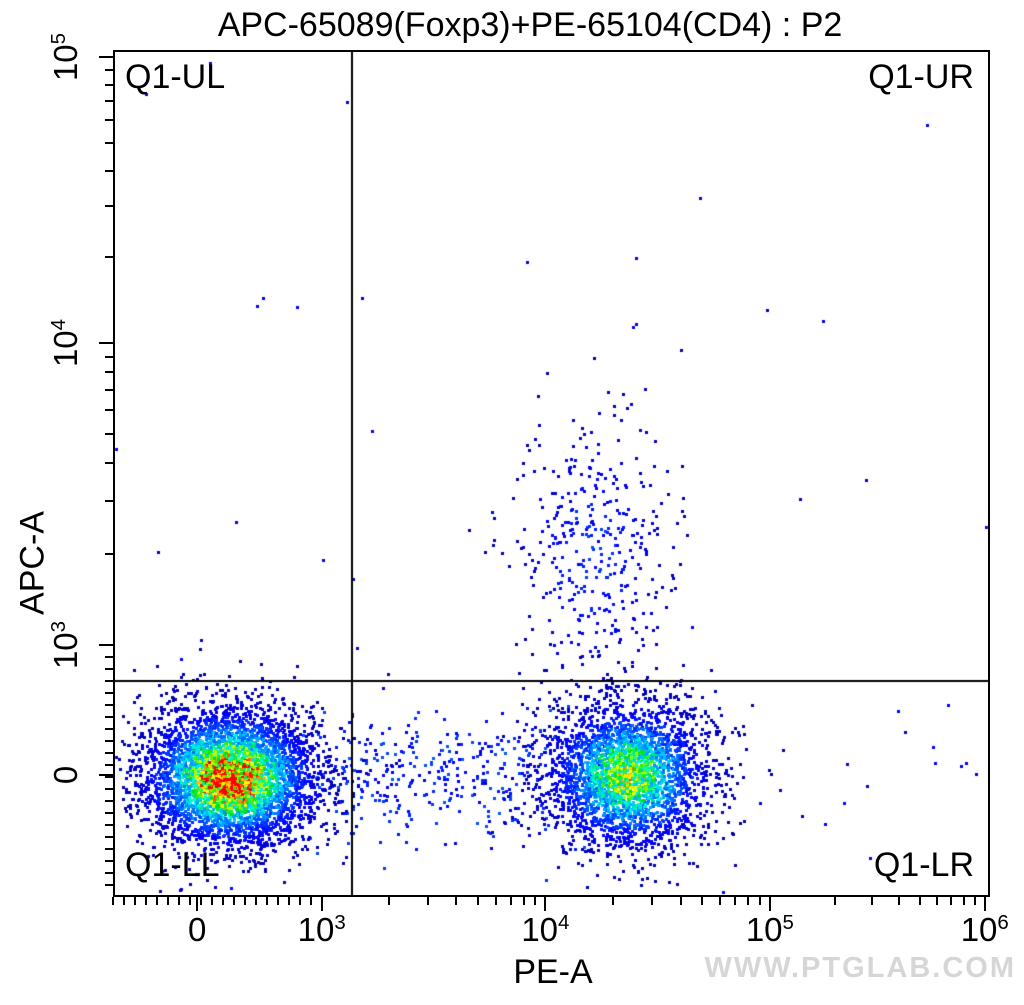  What do you see at coordinates (921, 77) in the screenshot?
I see `quadrant-label-upper-right: Q1-UR` at bounding box center [921, 77].